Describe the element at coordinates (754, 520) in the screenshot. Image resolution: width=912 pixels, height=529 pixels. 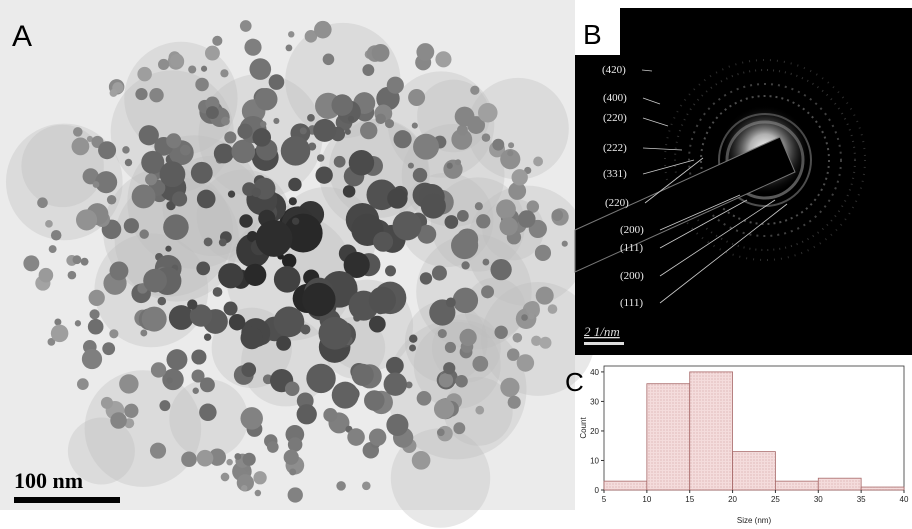
I see `x-axis-label: Size (nm)` at that location.